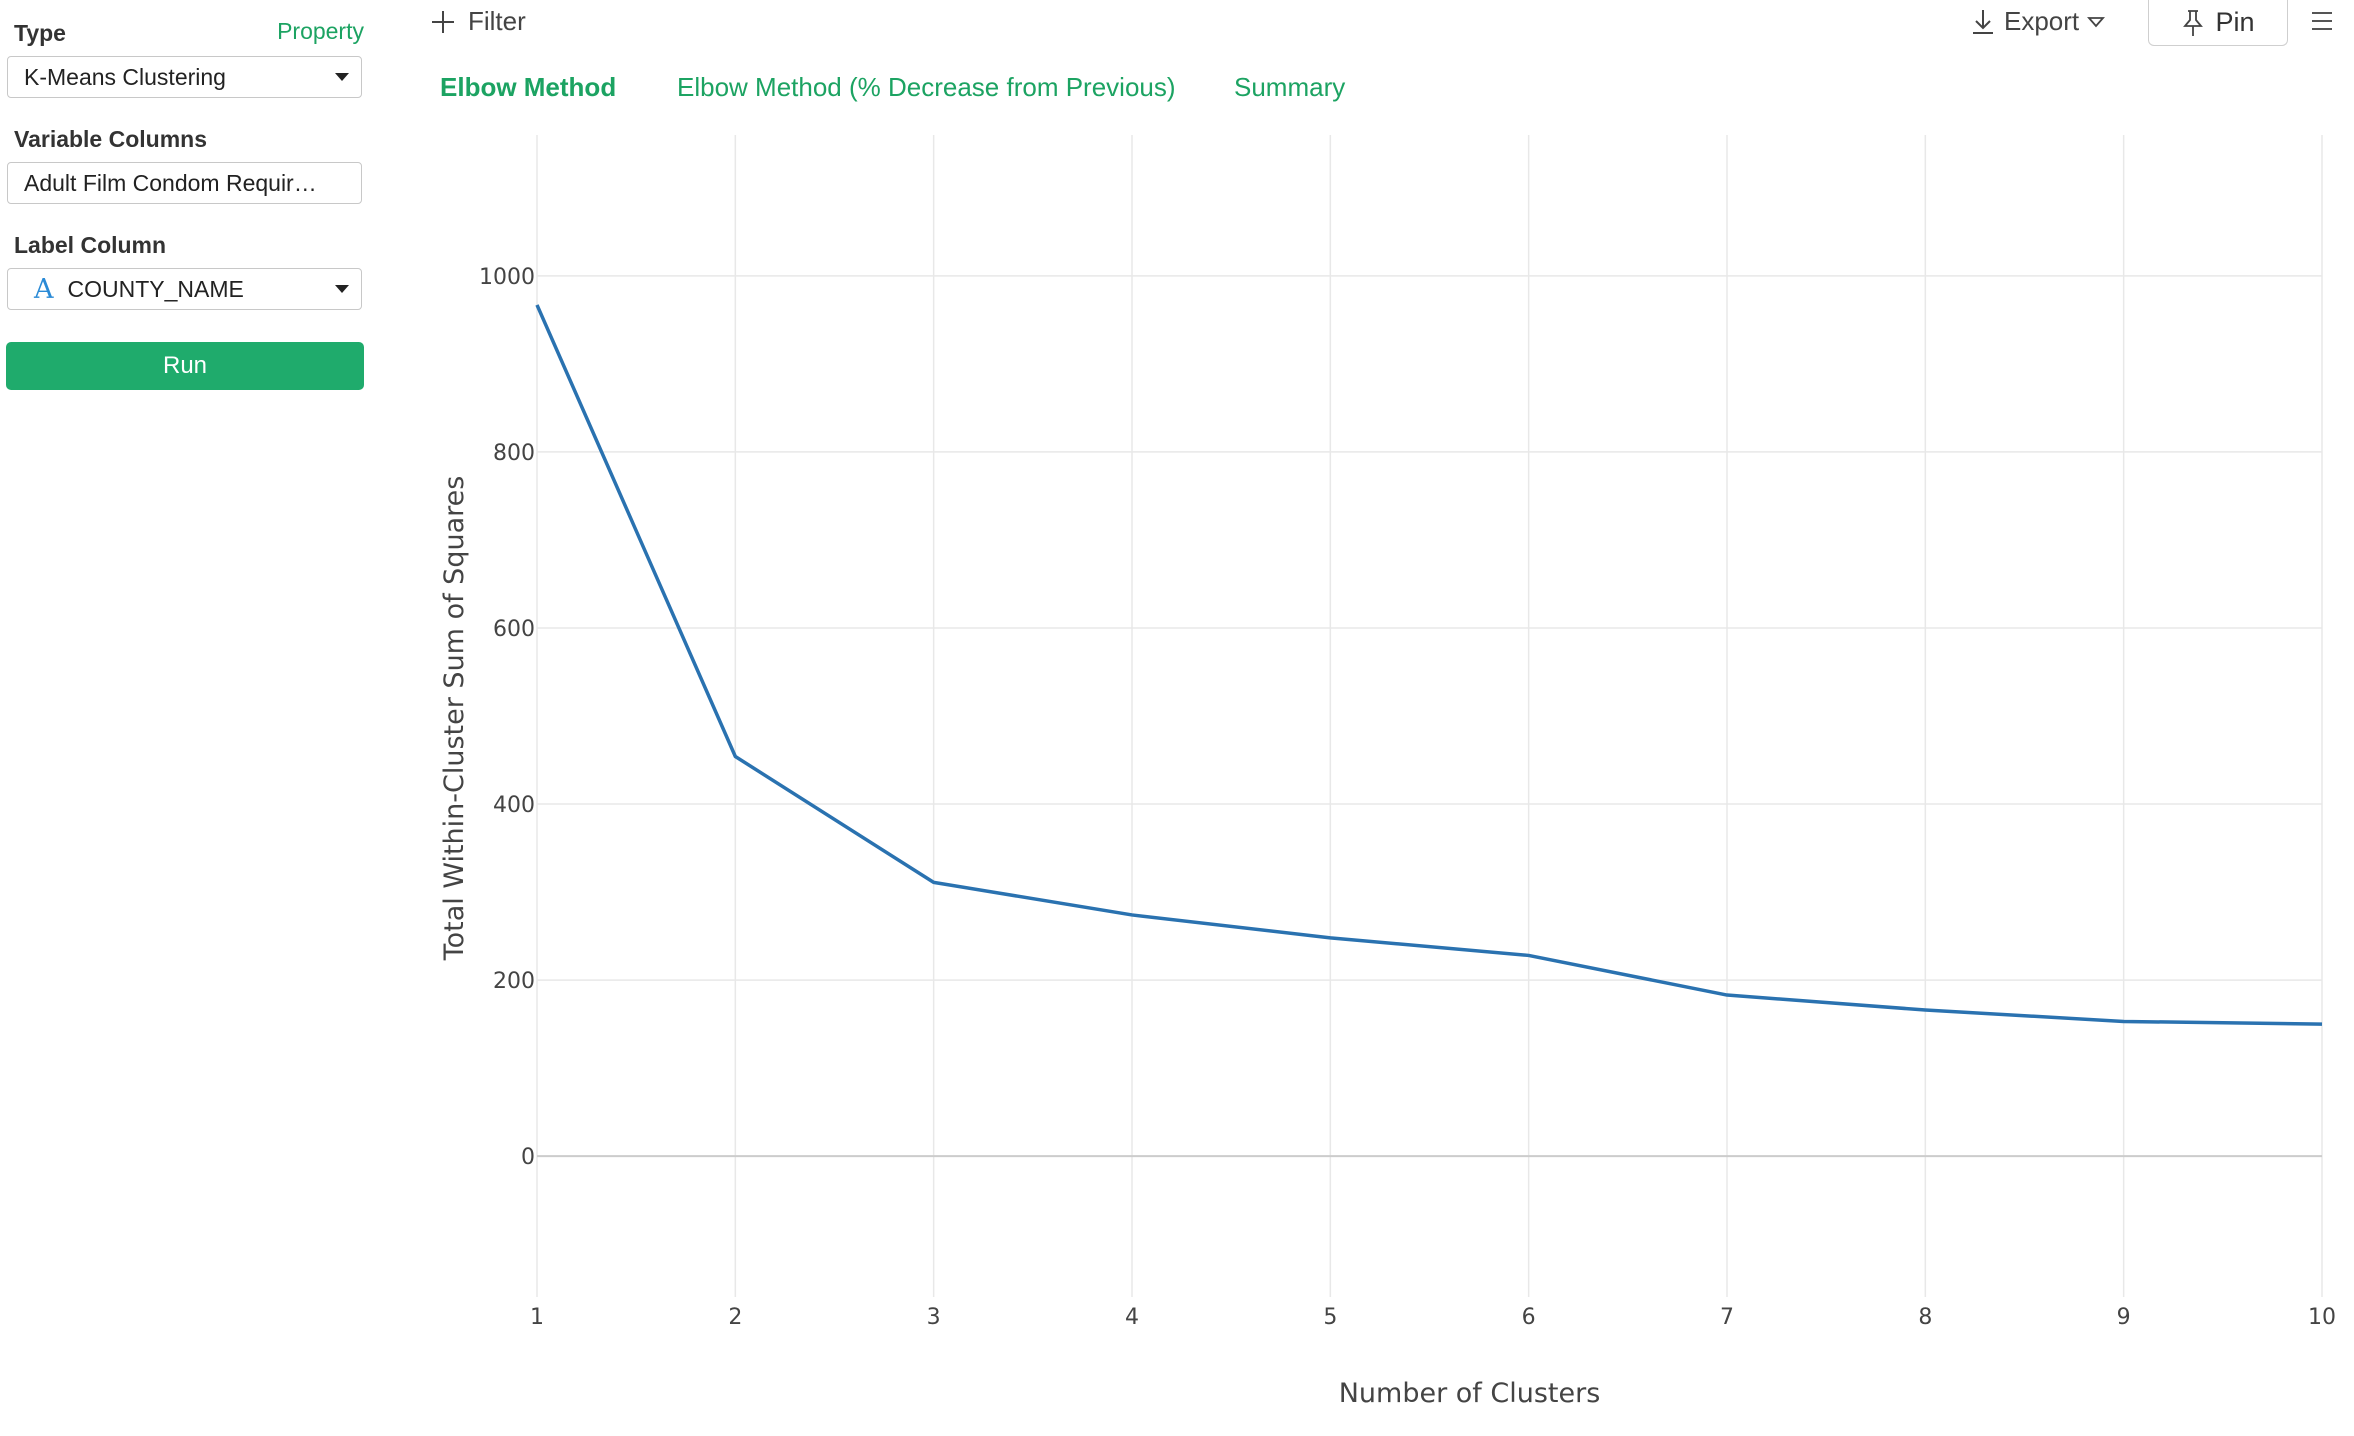 This screenshot has height=1436, width=2354. I want to click on y-tick-label: 200, so click(514, 981).